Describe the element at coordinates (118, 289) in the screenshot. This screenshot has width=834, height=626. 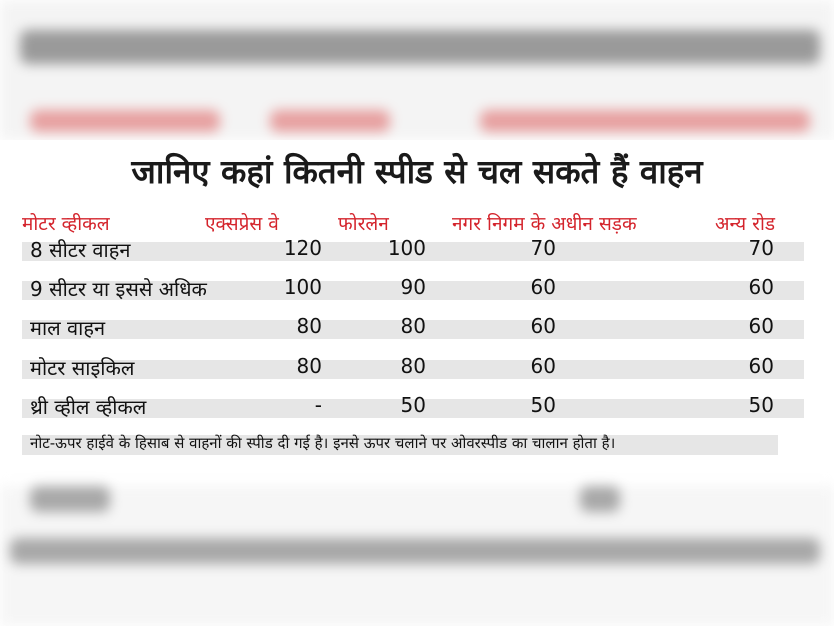
I see `vehicle-name: 9 सीटर या इससे अधिक` at that location.